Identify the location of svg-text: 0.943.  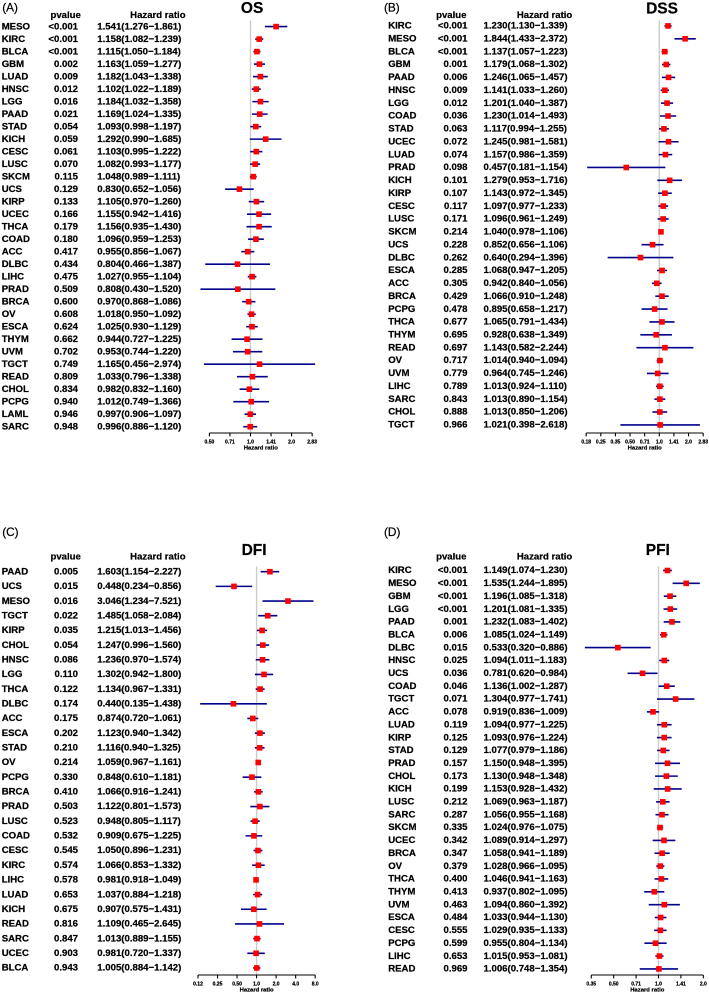
(66, 968).